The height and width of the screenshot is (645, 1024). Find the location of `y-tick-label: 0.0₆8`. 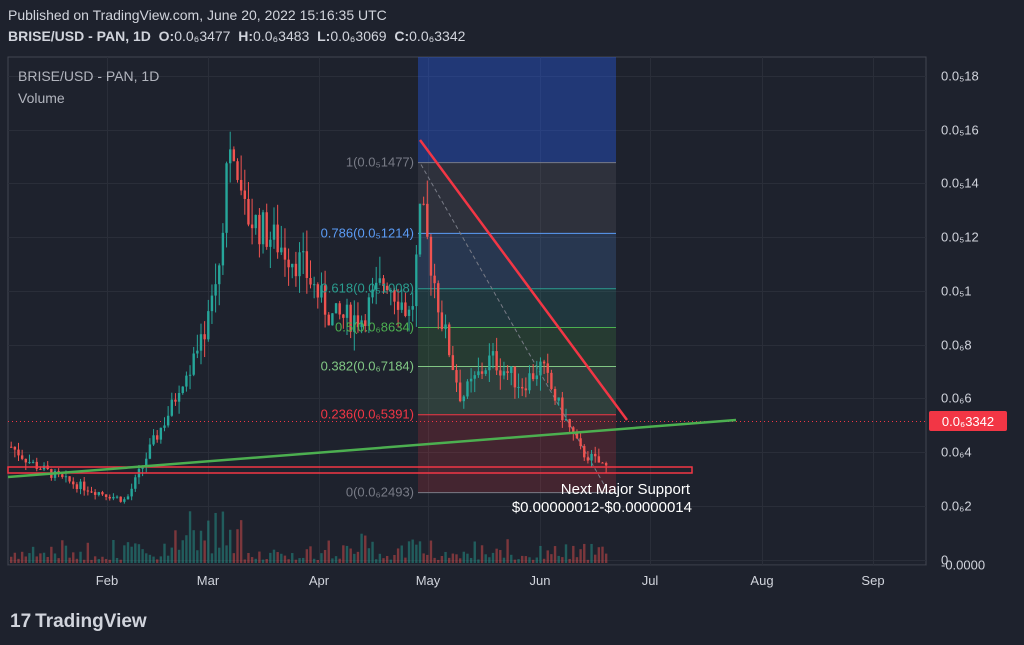

y-tick-label: 0.0₆8 is located at coordinates (956, 345).